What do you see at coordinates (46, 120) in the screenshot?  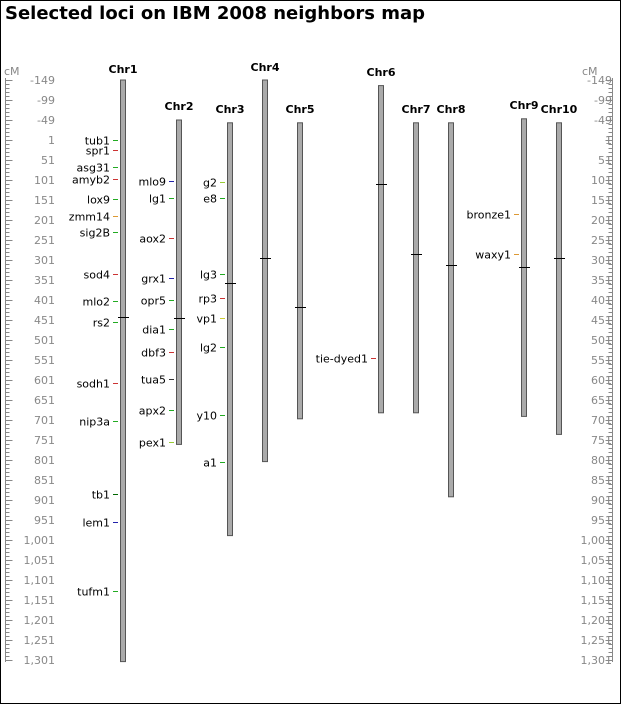 I see `axis-tick-label-left: -49` at bounding box center [46, 120].